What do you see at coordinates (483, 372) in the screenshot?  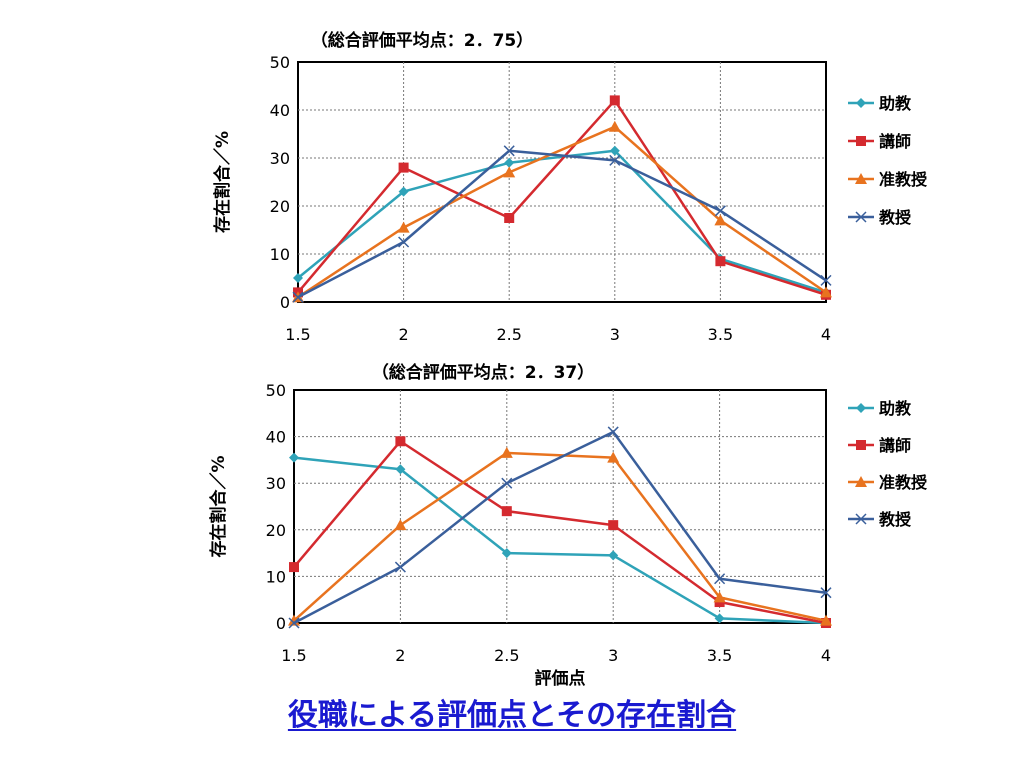 I see `chart-title: （総合評価平均点：2．37）` at bounding box center [483, 372].